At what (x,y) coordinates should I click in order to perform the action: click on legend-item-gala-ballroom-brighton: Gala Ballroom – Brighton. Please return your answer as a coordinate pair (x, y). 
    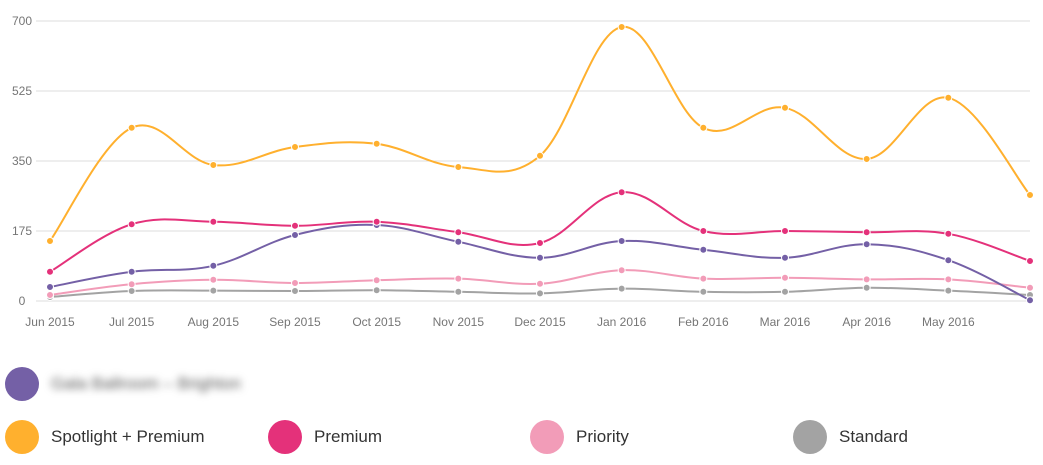
    Looking at the image, I should click on (123, 384).